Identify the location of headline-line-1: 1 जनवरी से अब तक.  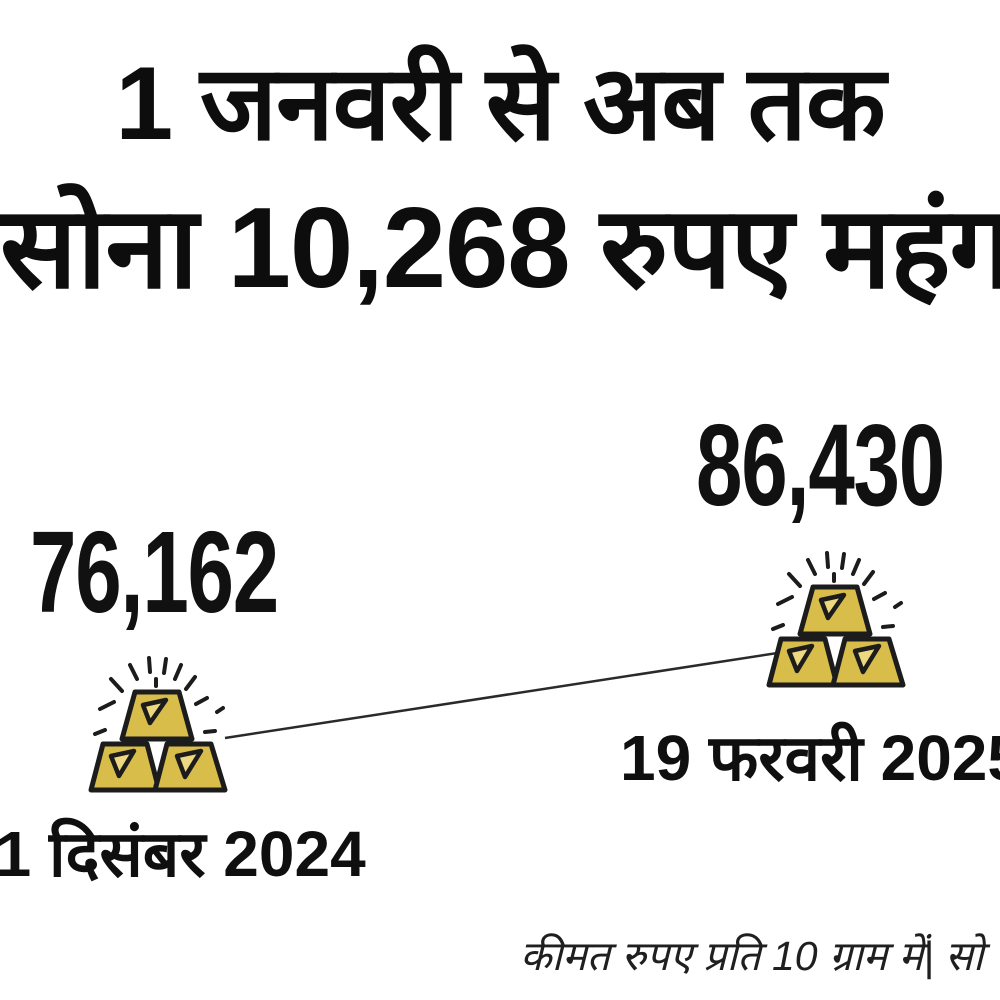
(500, 104).